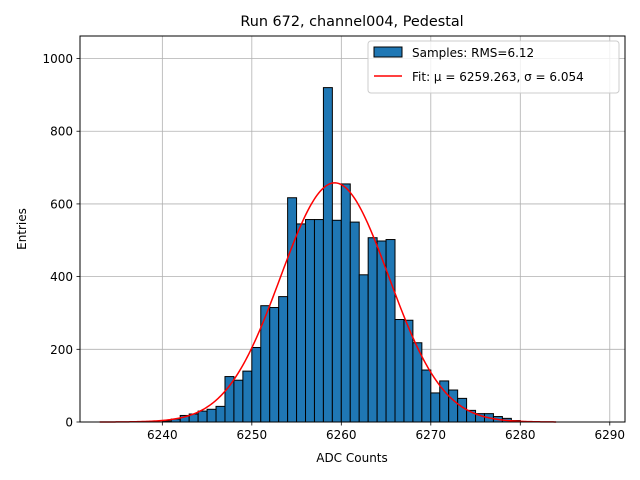 The image size is (640, 480). What do you see at coordinates (61, 350) in the screenshot?
I see `y-tick-label: 200` at bounding box center [61, 350].